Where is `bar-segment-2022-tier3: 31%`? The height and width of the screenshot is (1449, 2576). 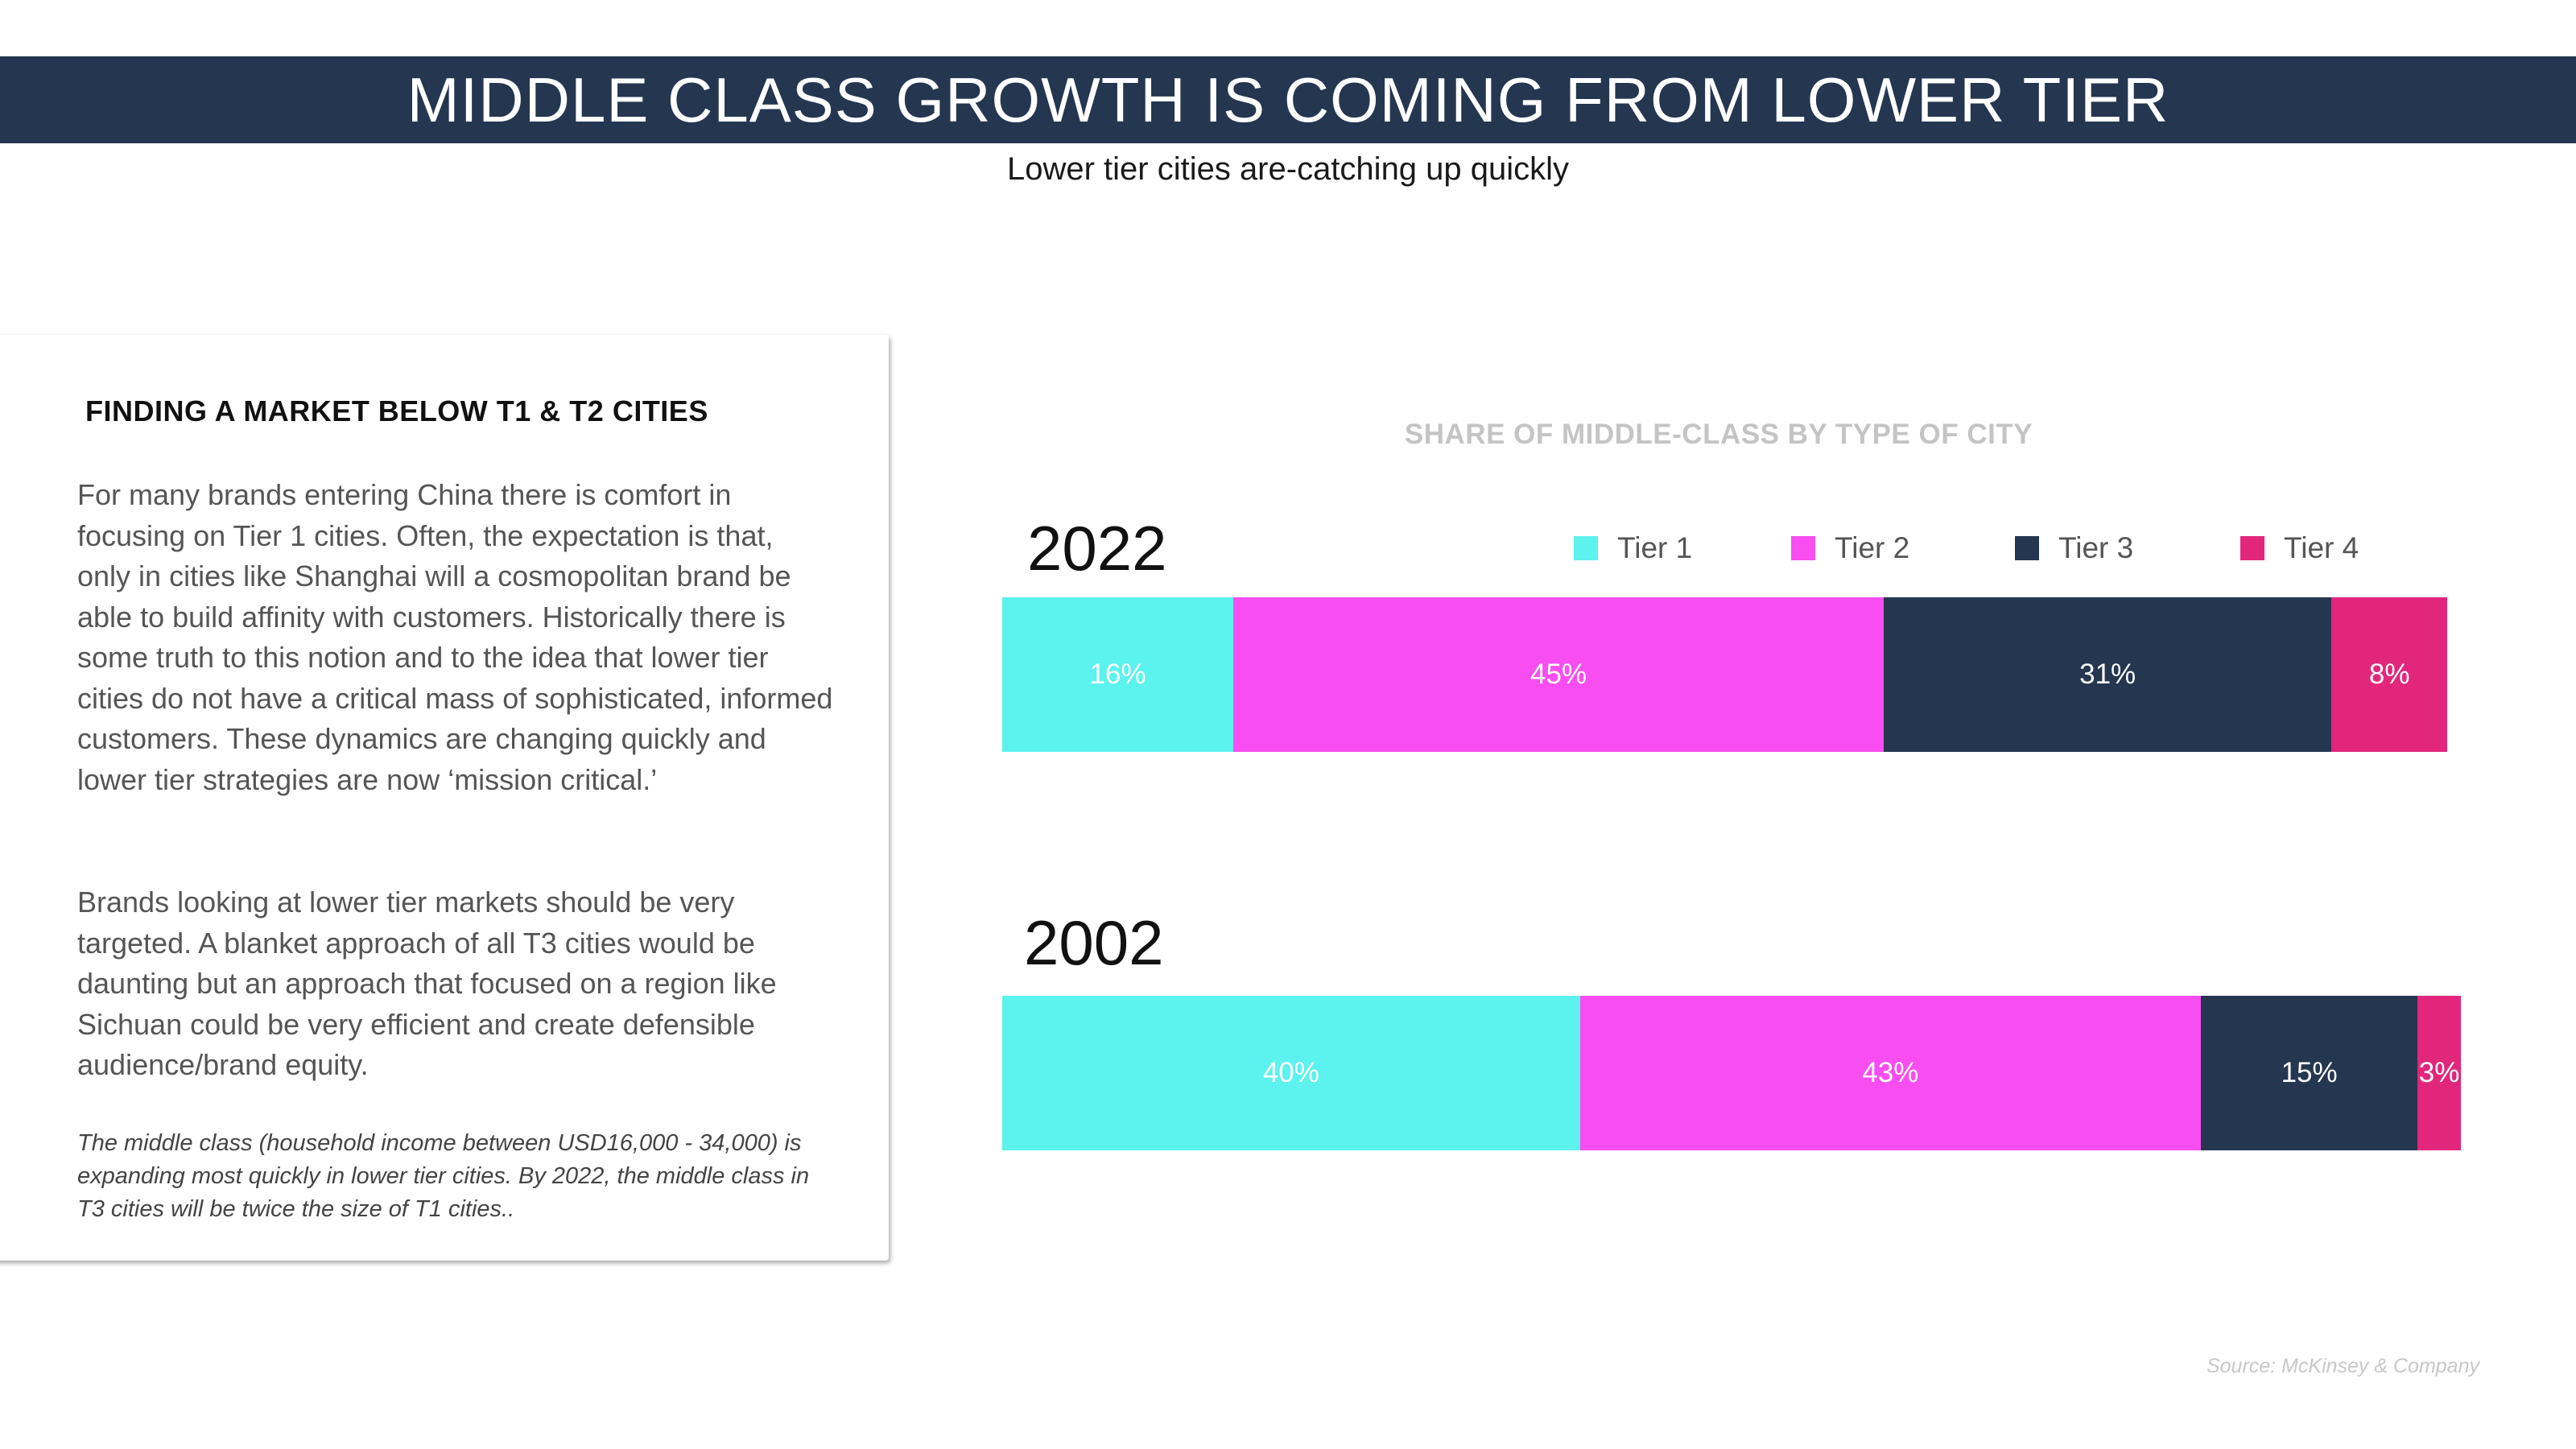 bar-segment-2022-tier3: 31% is located at coordinates (2107, 674).